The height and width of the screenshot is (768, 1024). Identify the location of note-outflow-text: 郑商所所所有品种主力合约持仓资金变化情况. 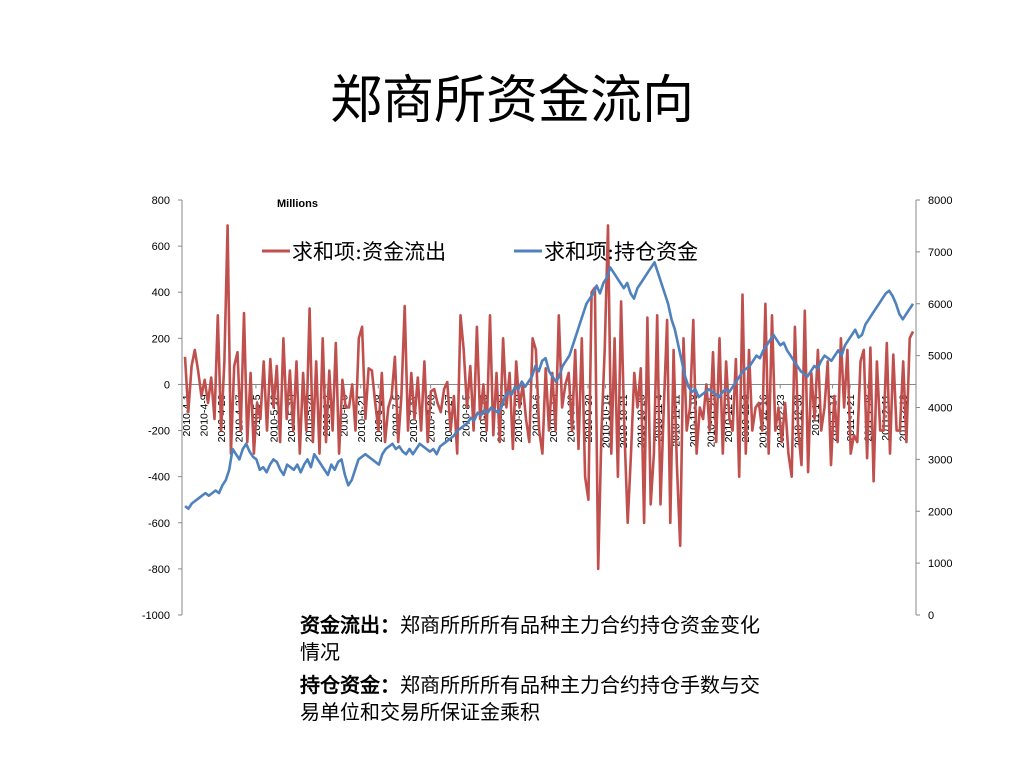
(530, 638).